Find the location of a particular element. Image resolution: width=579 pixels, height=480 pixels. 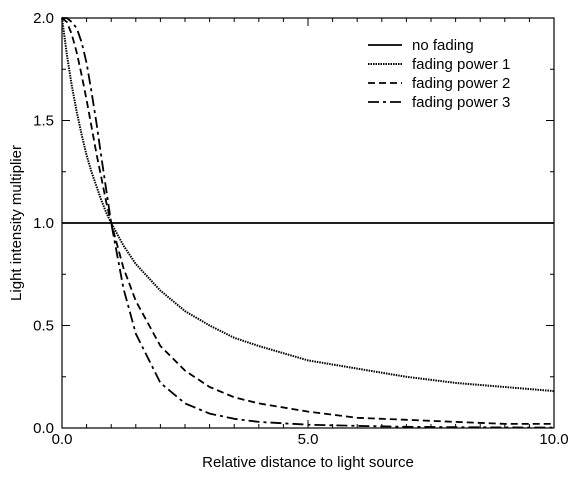

y-tick-labels: 0.0 0.5 1.0 1.5 2.0 is located at coordinates (43, 223).